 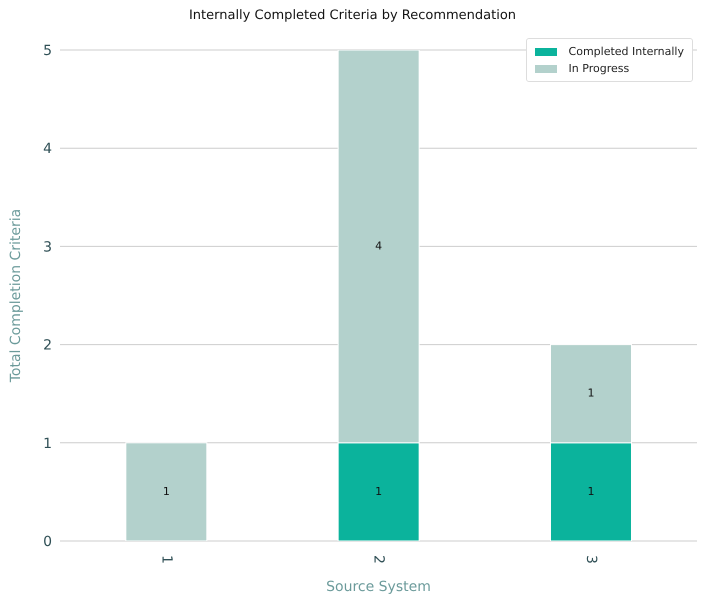 What do you see at coordinates (353, 16) in the screenshot?
I see `chart-title: Internally Completed Criteria by Recommendation` at bounding box center [353, 16].